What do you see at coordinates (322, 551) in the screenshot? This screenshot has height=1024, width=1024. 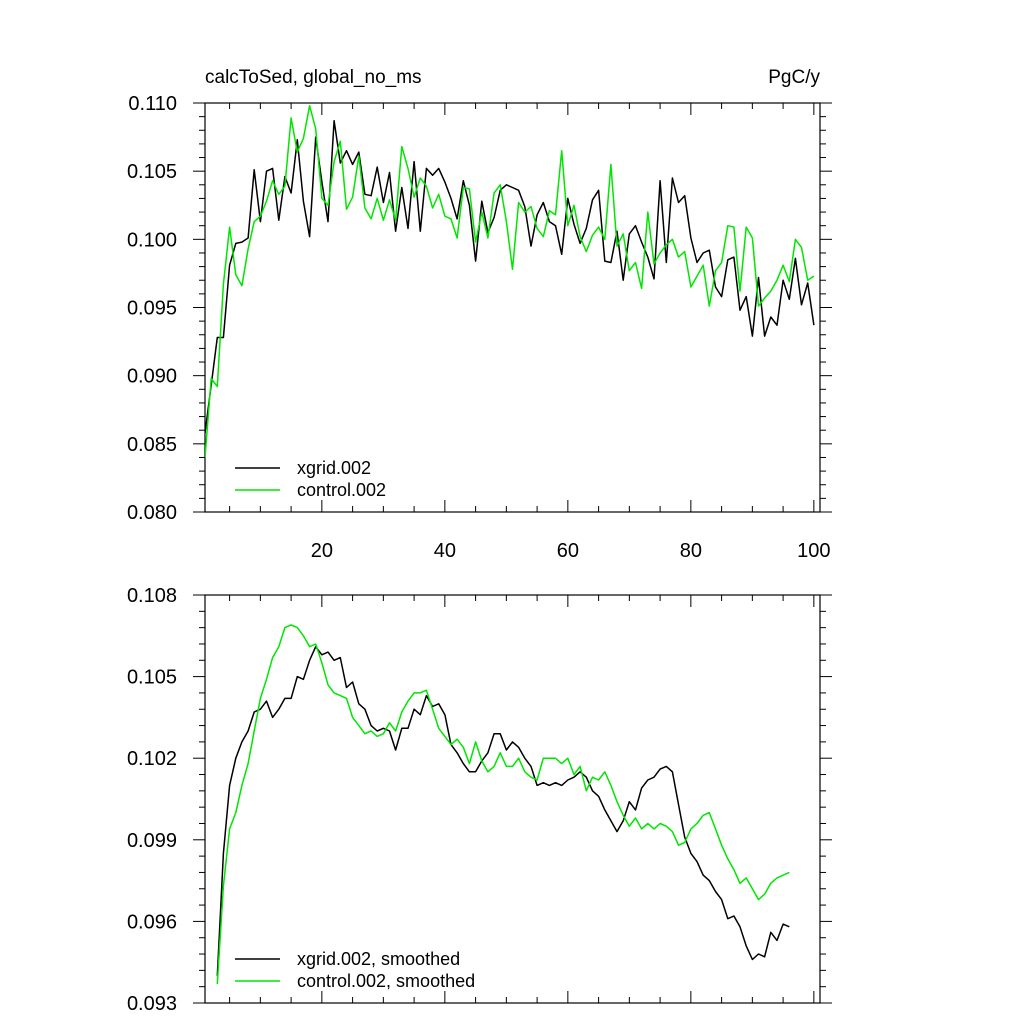 I see `chart-0-x-tick-label: 20` at bounding box center [322, 551].